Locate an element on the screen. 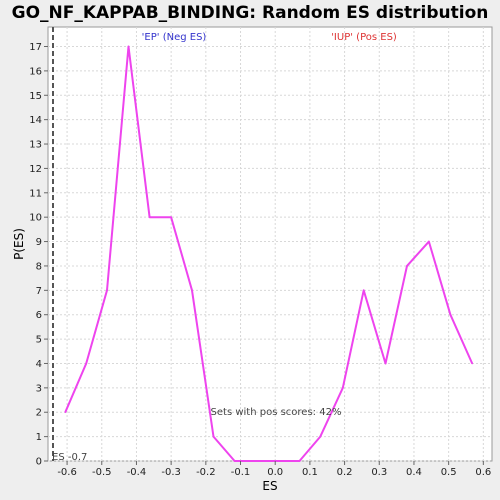  y-tick-label: 16 is located at coordinates (35, 71).